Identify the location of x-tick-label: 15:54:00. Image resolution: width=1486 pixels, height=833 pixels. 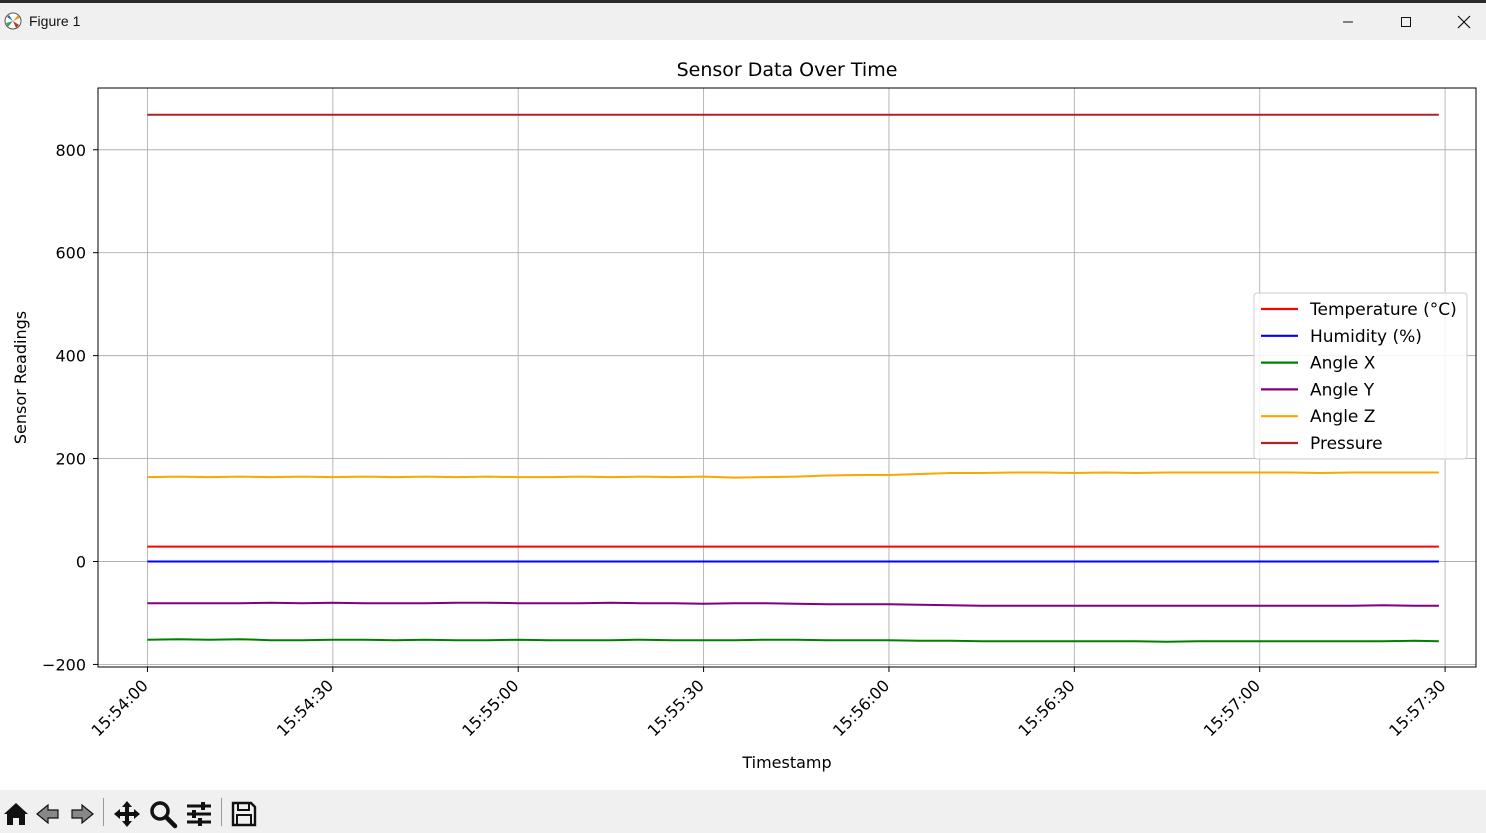
(119, 708).